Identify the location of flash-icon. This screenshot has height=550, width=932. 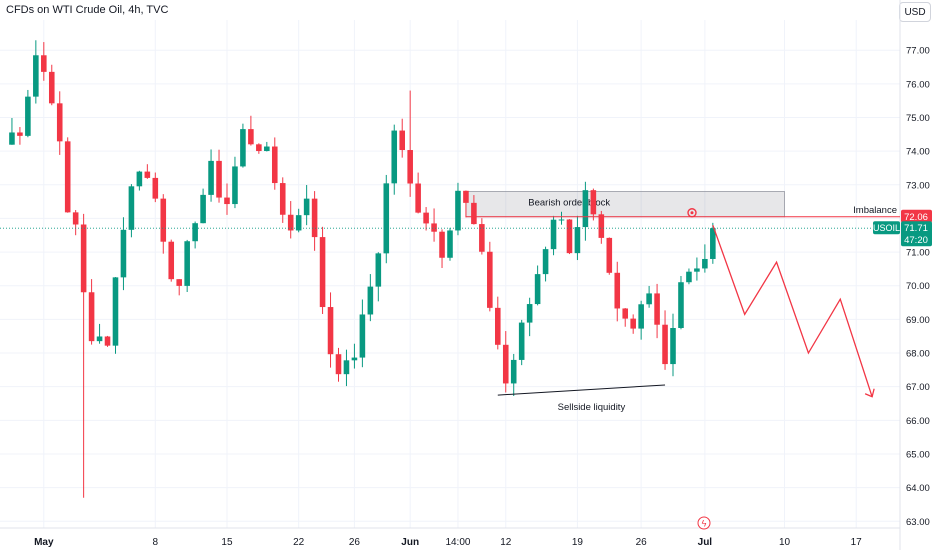
(704, 523).